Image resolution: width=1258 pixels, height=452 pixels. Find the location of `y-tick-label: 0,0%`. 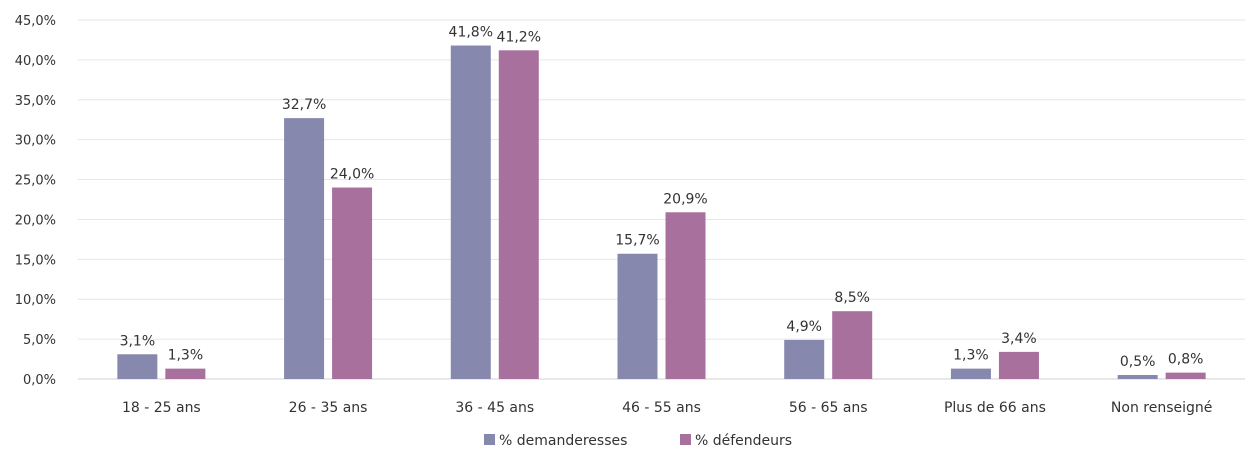

y-tick-label: 0,0% is located at coordinates (39, 380).